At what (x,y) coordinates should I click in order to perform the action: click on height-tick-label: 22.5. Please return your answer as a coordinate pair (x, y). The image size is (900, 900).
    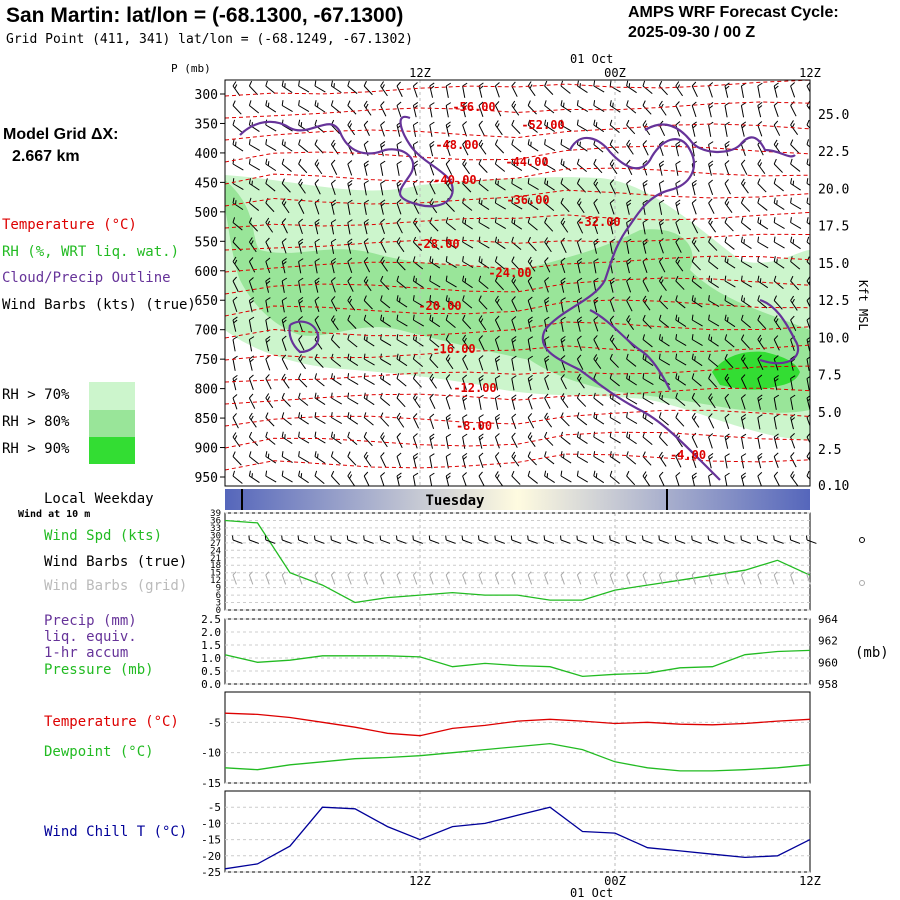
    Looking at the image, I should click on (833, 152).